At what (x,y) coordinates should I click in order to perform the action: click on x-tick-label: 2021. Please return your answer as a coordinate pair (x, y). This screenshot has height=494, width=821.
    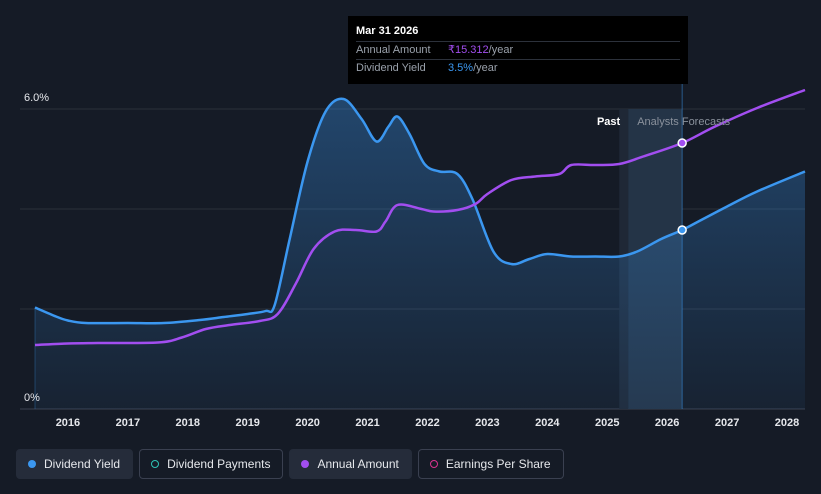
    Looking at the image, I should click on (367, 423).